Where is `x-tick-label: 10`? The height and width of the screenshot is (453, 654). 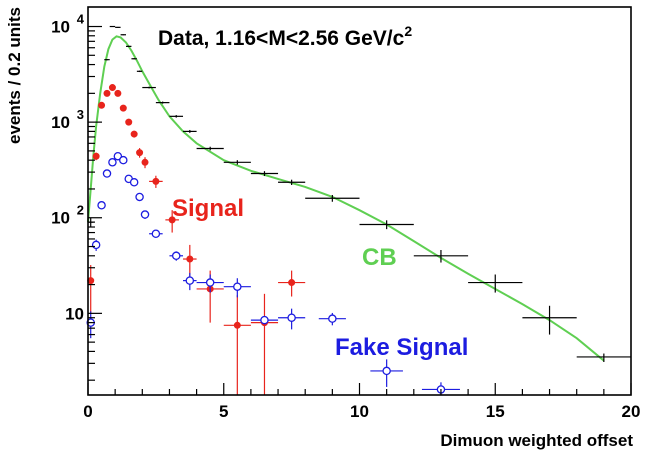 x-tick-label: 10 is located at coordinates (359, 411).